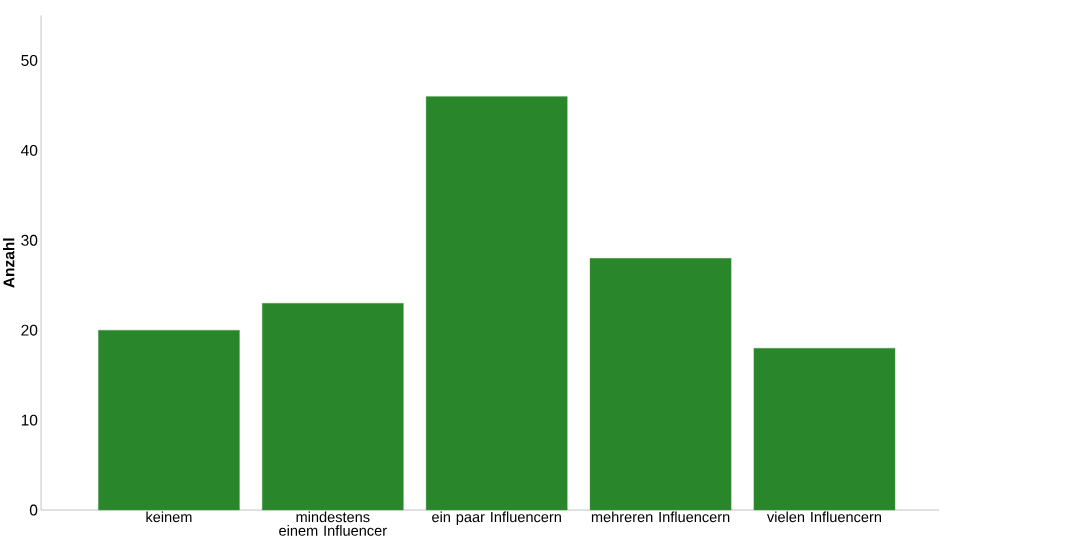 Image resolution: width=1067 pixels, height=552 pixels. What do you see at coordinates (29, 330) in the screenshot?
I see `y-tick-label: 20` at bounding box center [29, 330].